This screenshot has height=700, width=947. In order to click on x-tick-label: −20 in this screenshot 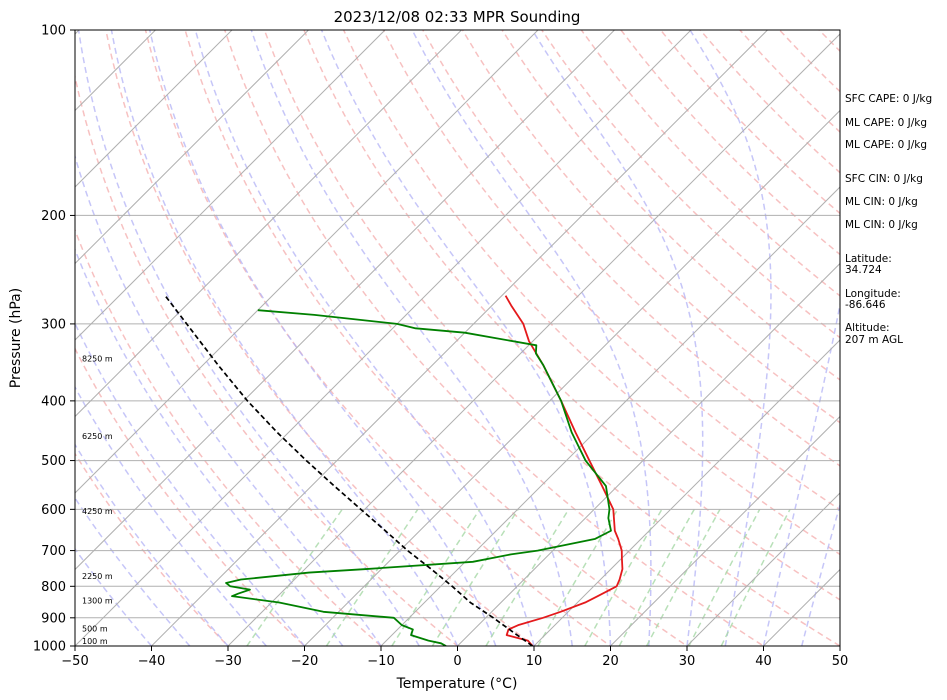, I will do `click(304, 661)`.